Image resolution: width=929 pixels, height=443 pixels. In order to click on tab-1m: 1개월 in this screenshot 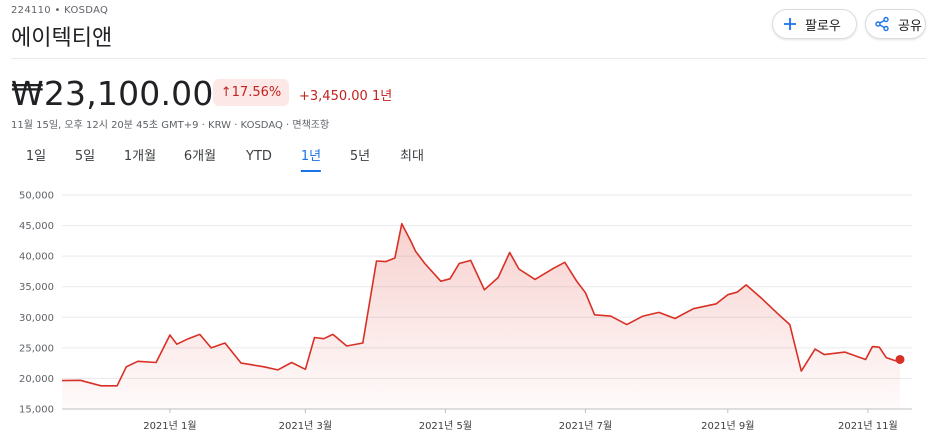, I will do `click(140, 156)`.